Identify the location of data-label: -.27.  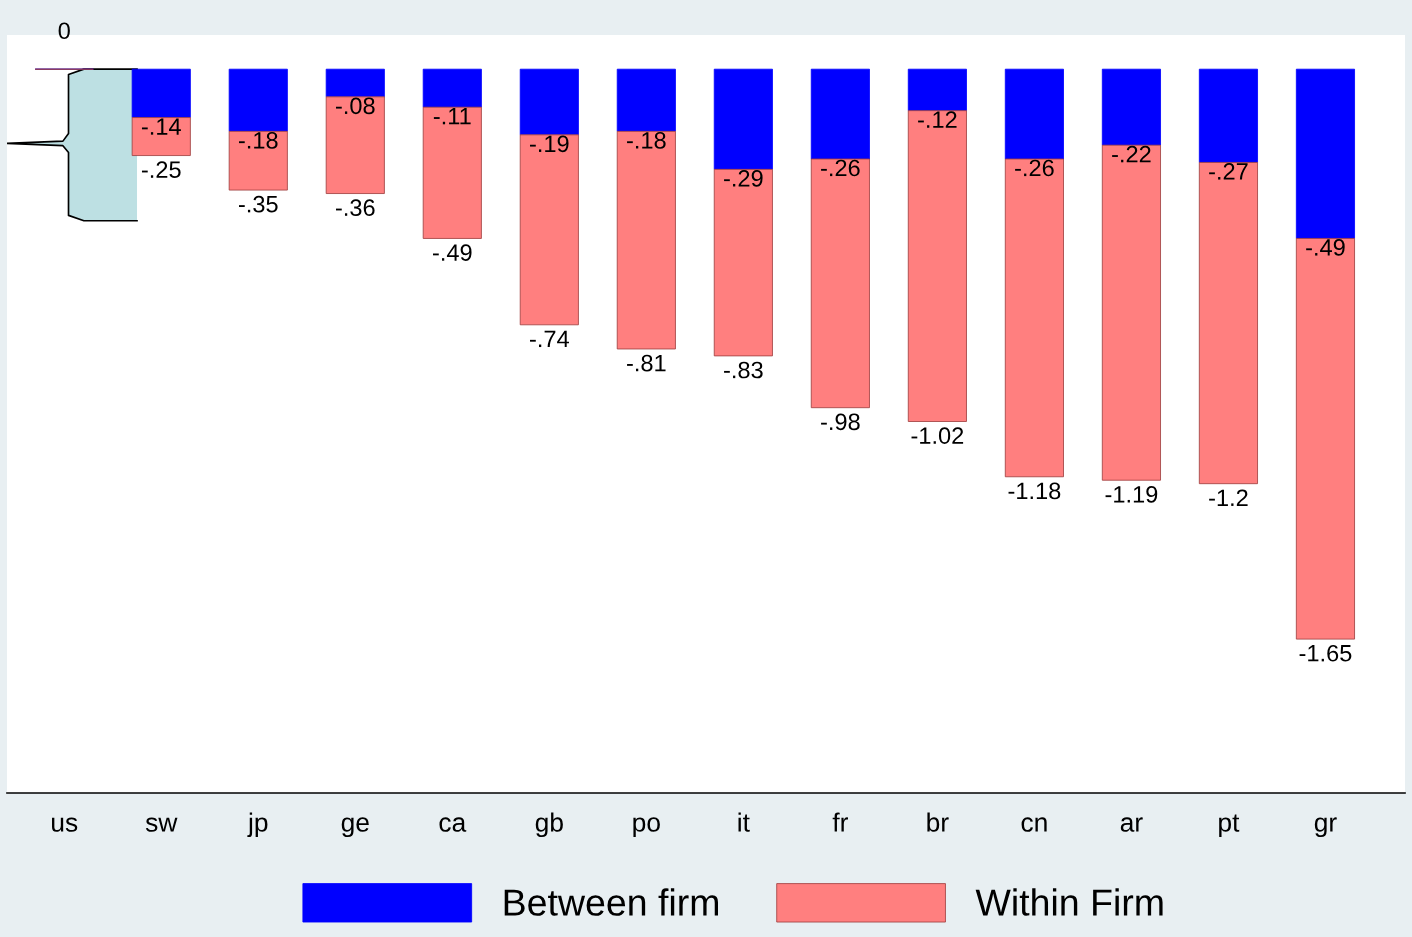
(1228, 171).